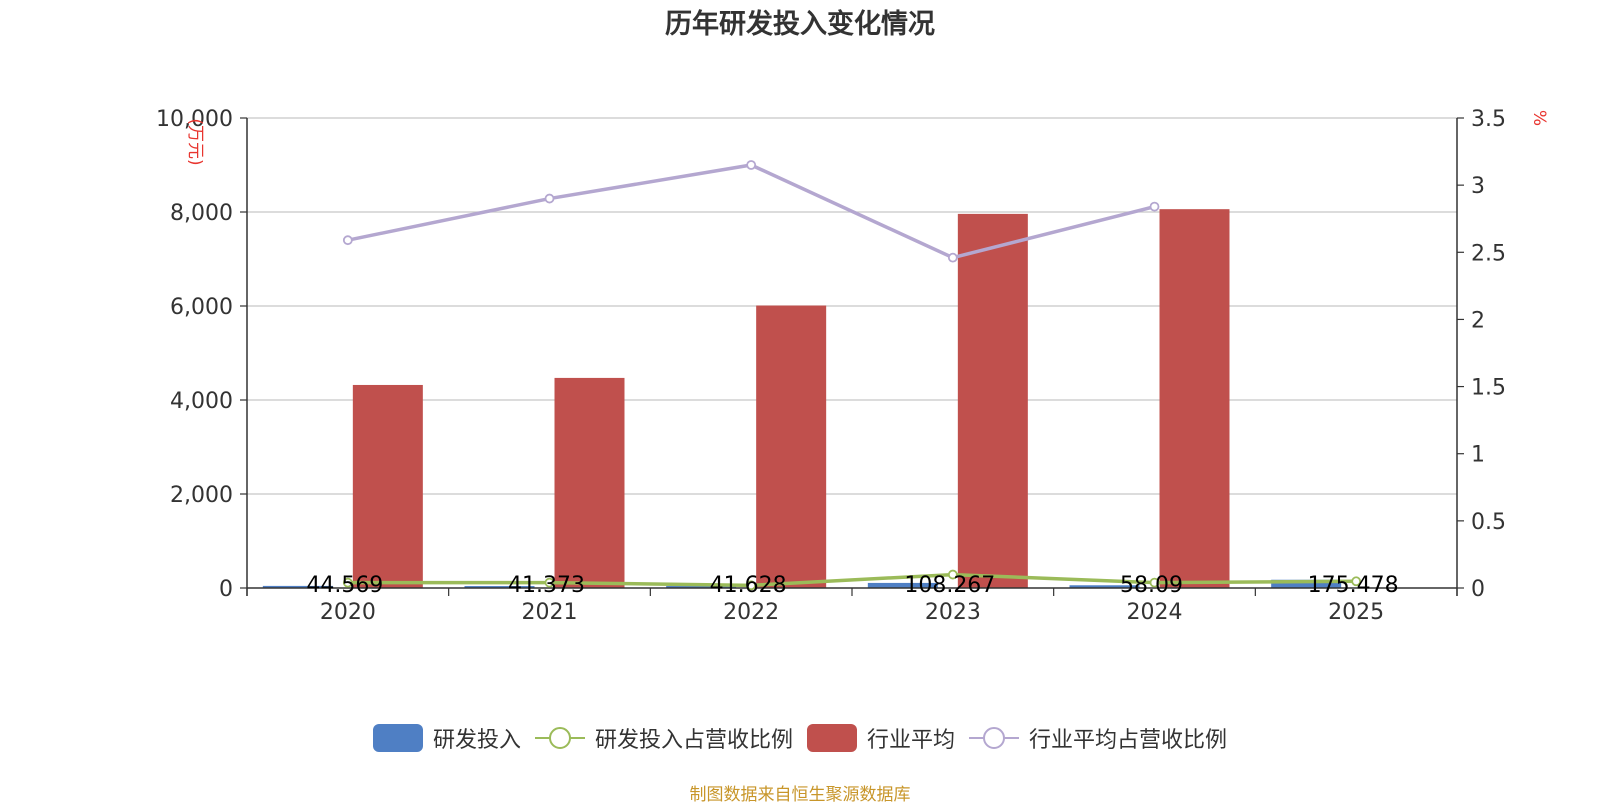 The height and width of the screenshot is (805, 1600). What do you see at coordinates (195, 141) in the screenshot?
I see `y-left-unit: (万元)` at bounding box center [195, 141].